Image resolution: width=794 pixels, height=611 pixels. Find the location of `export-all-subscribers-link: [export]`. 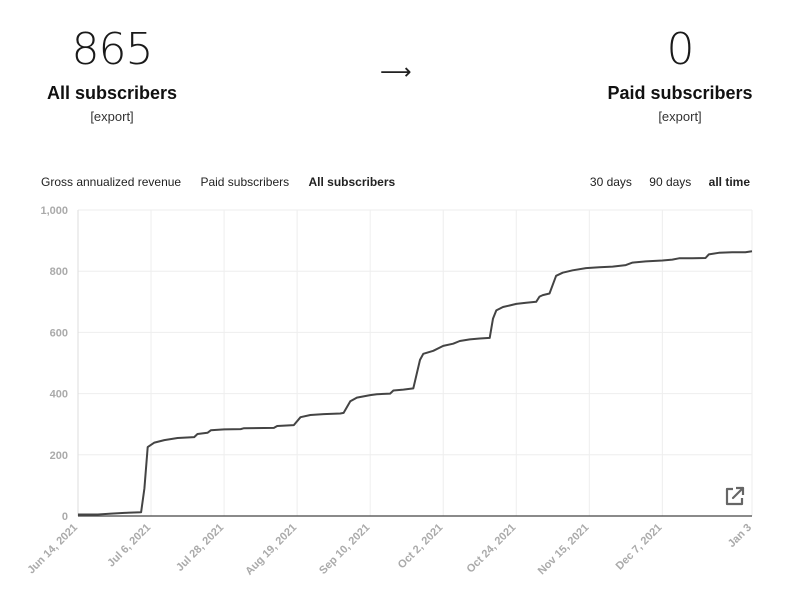

export-all-subscribers-link: [export] is located at coordinates (112, 116).